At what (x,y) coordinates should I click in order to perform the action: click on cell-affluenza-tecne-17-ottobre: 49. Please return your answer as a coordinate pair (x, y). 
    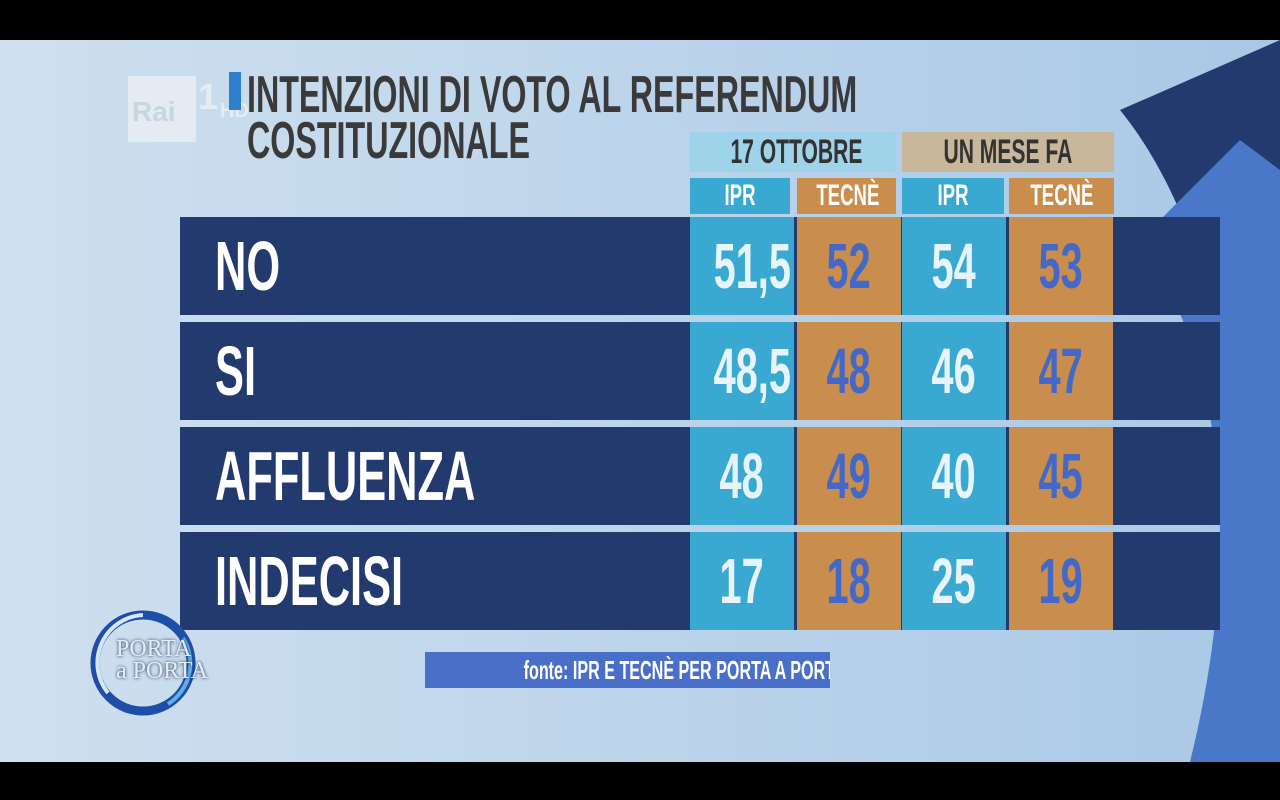
    Looking at the image, I should click on (849, 476).